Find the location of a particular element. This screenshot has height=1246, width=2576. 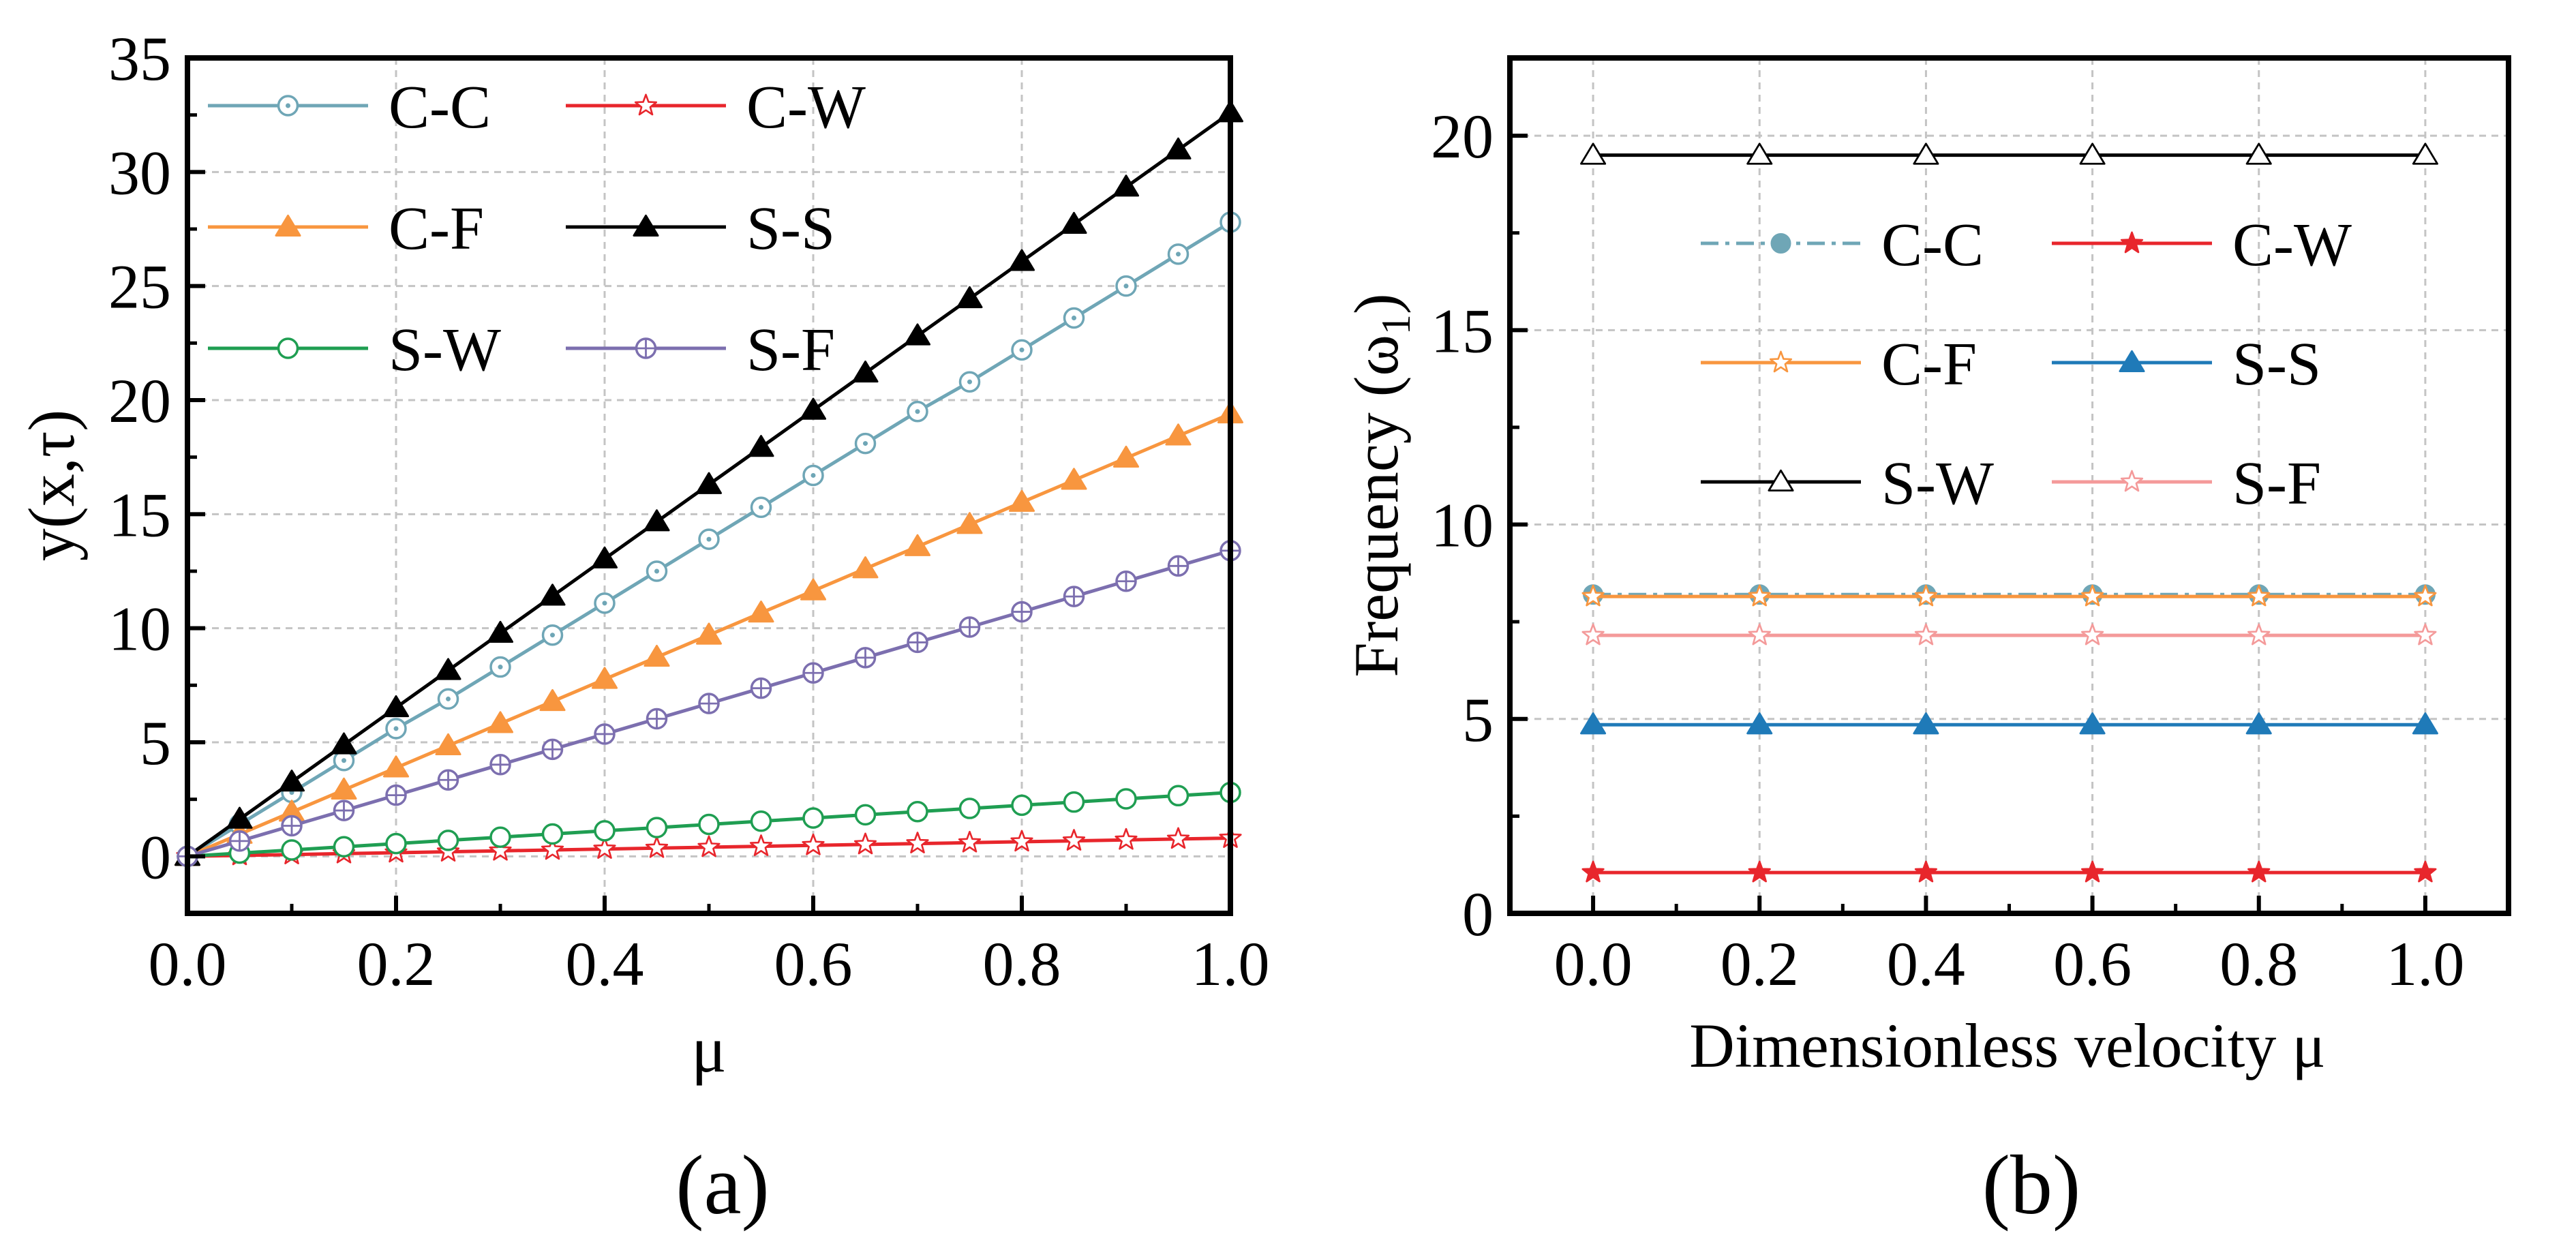

legend-label: S-F is located at coordinates (2276, 483).